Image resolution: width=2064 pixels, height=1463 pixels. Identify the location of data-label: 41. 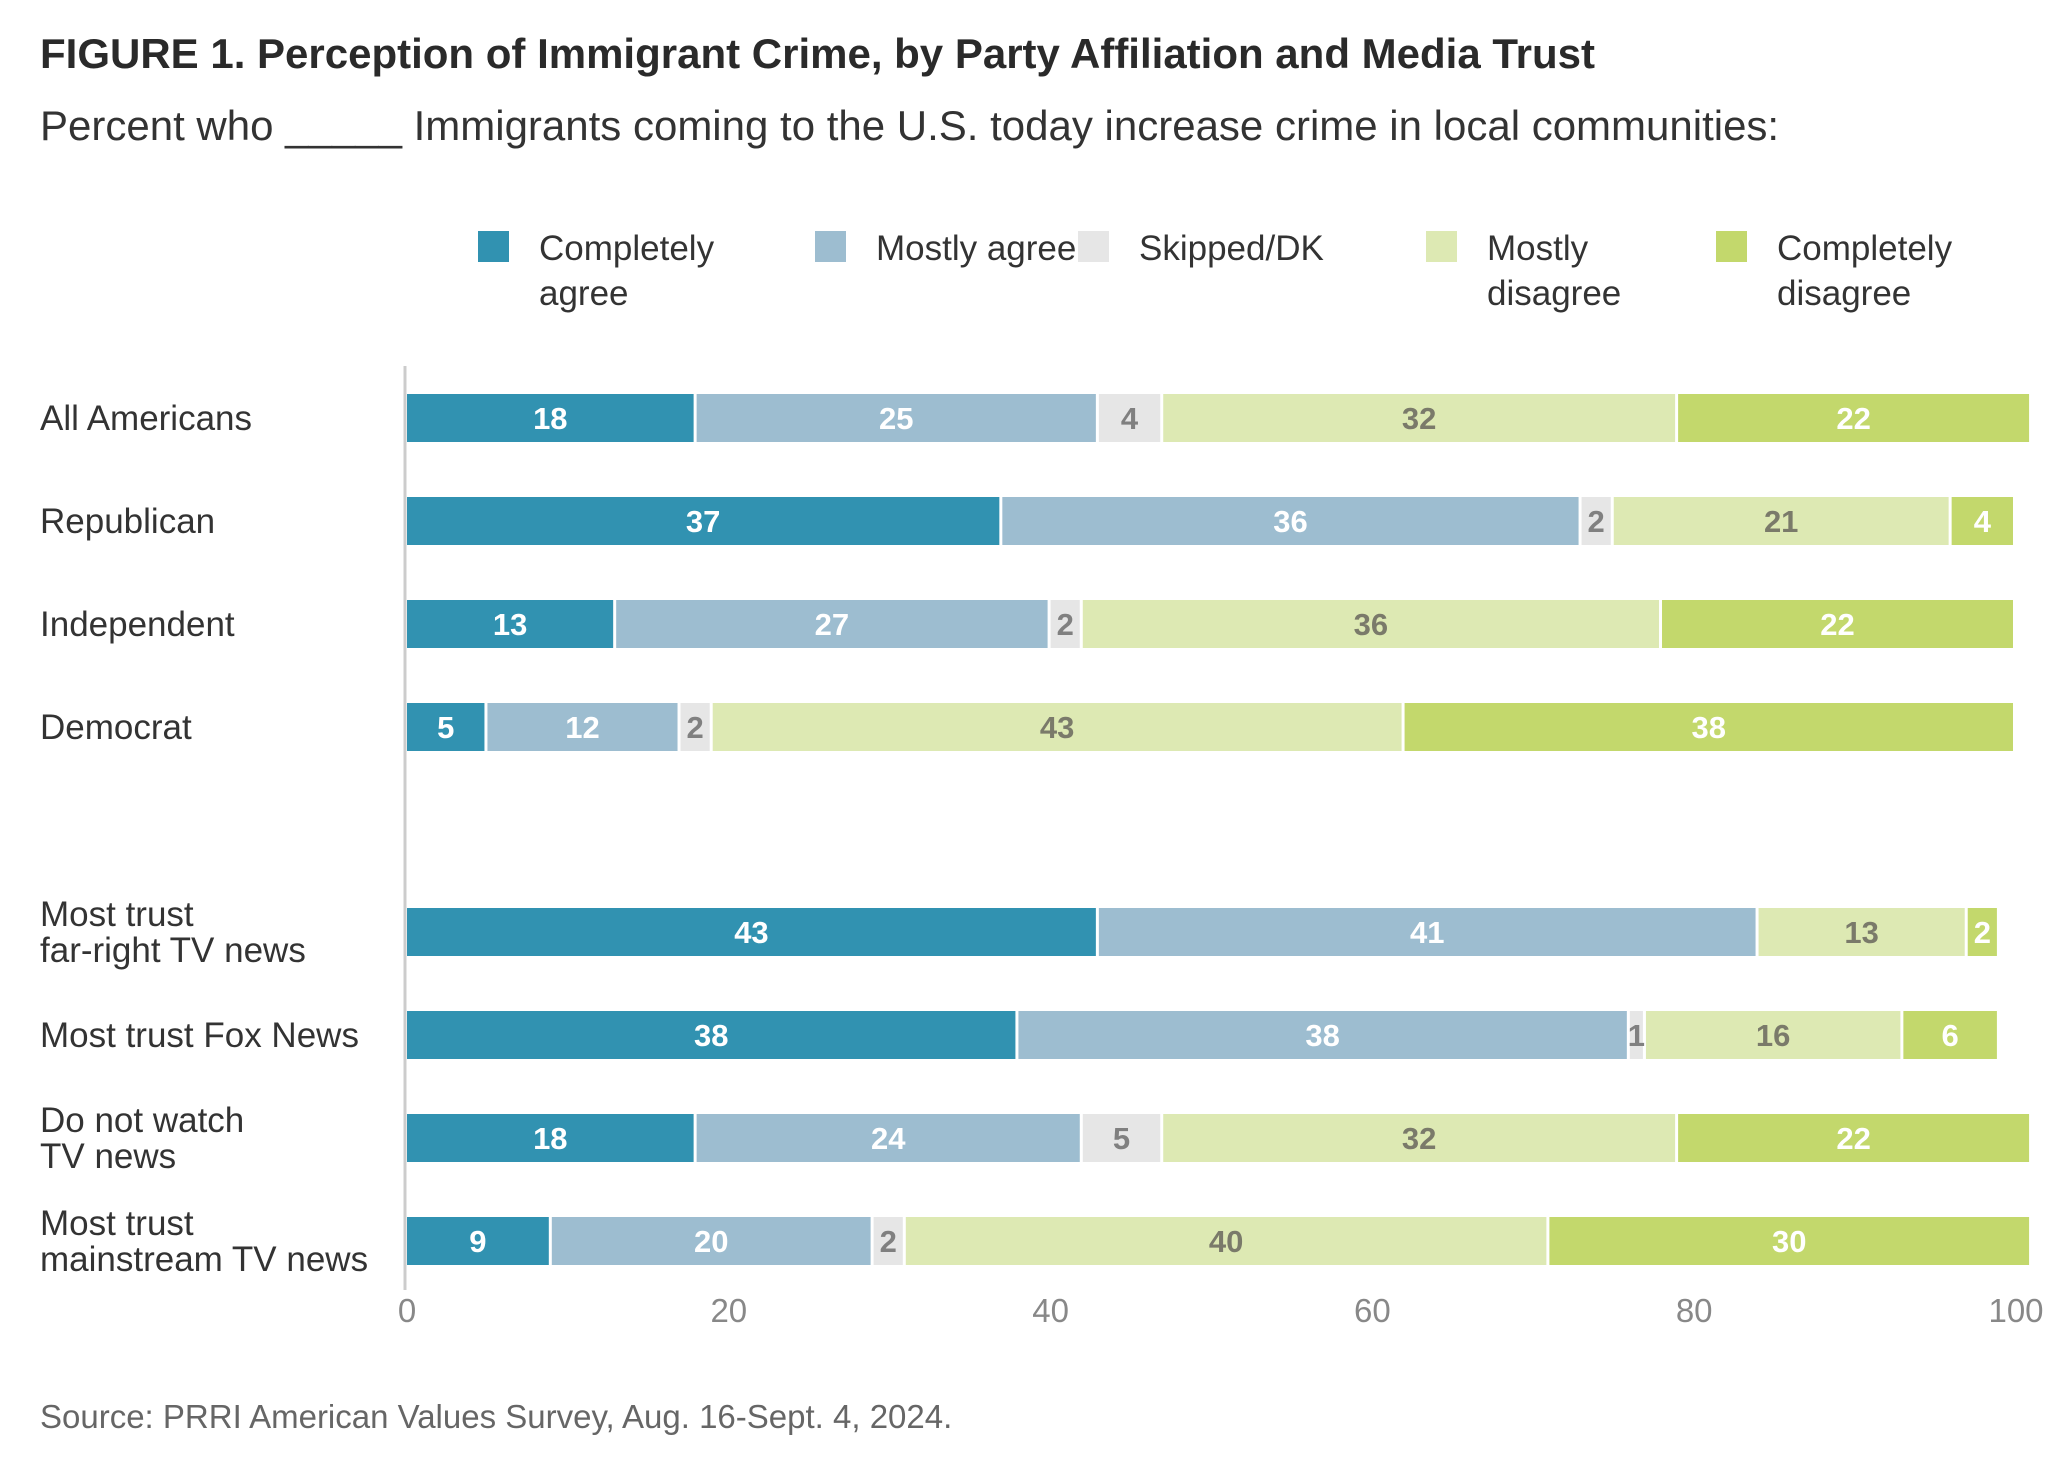
(1427, 932).